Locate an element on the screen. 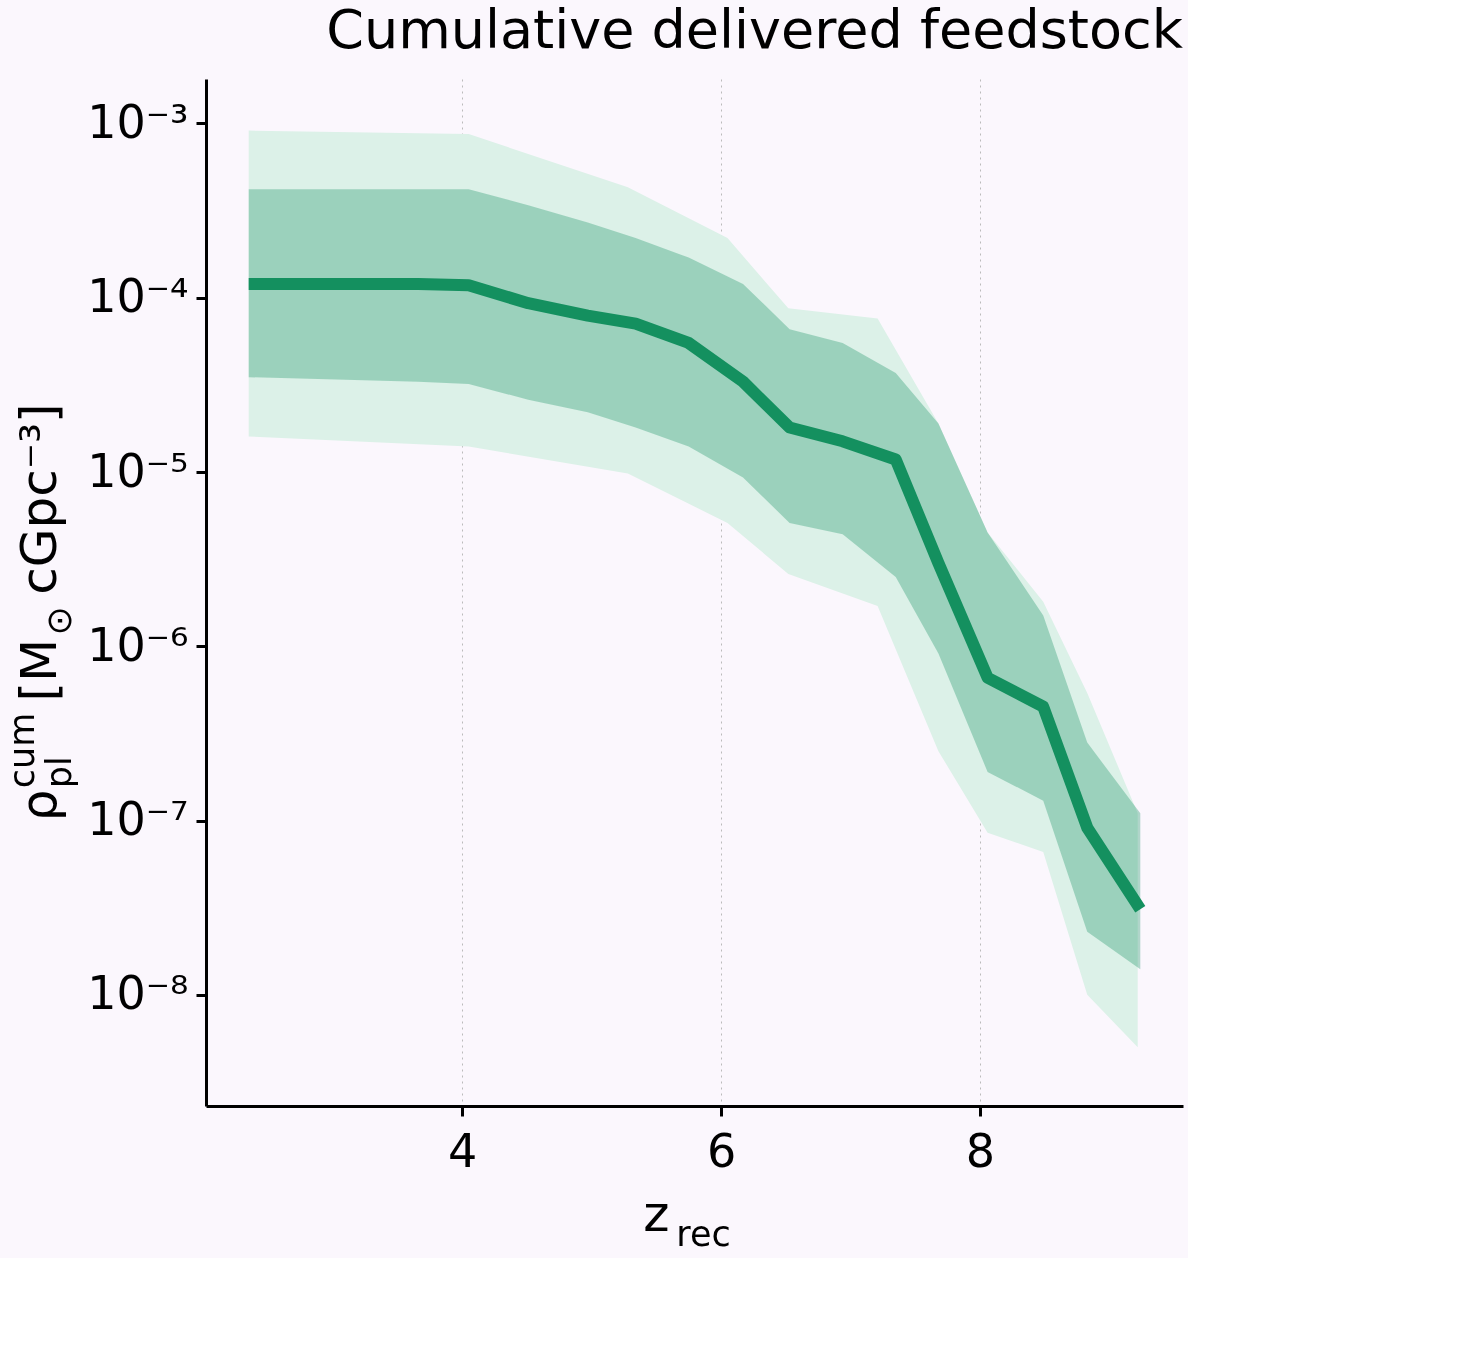  x-tick-label: 6 is located at coordinates (721, 1150).